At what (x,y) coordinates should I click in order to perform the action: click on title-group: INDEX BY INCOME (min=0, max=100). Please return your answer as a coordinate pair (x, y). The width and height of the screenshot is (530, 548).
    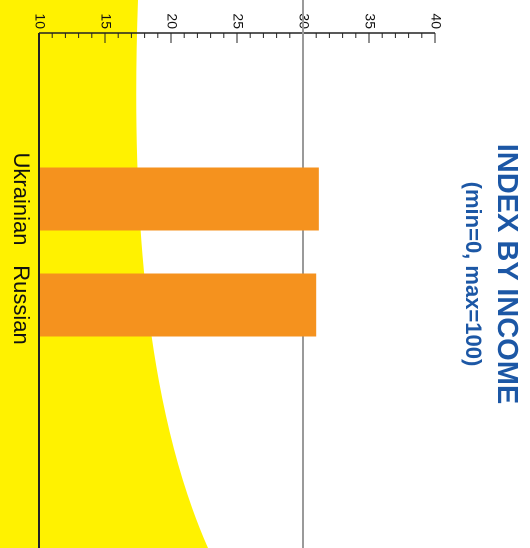
    Looking at the image, I should click on (492, 274).